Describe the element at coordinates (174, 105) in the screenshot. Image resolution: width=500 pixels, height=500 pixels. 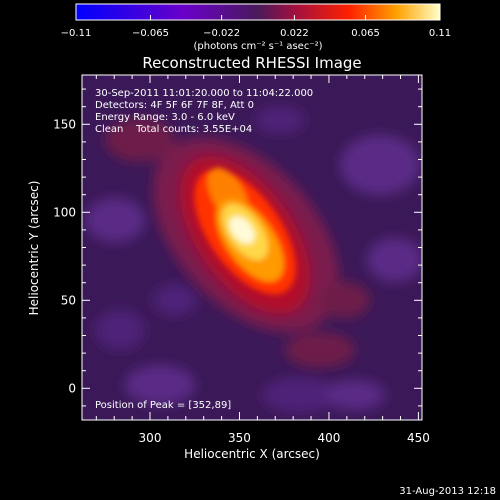
I see `annotation-detectors: Detectors: 4F 5F 6F 7F 8F, Att 0` at that location.